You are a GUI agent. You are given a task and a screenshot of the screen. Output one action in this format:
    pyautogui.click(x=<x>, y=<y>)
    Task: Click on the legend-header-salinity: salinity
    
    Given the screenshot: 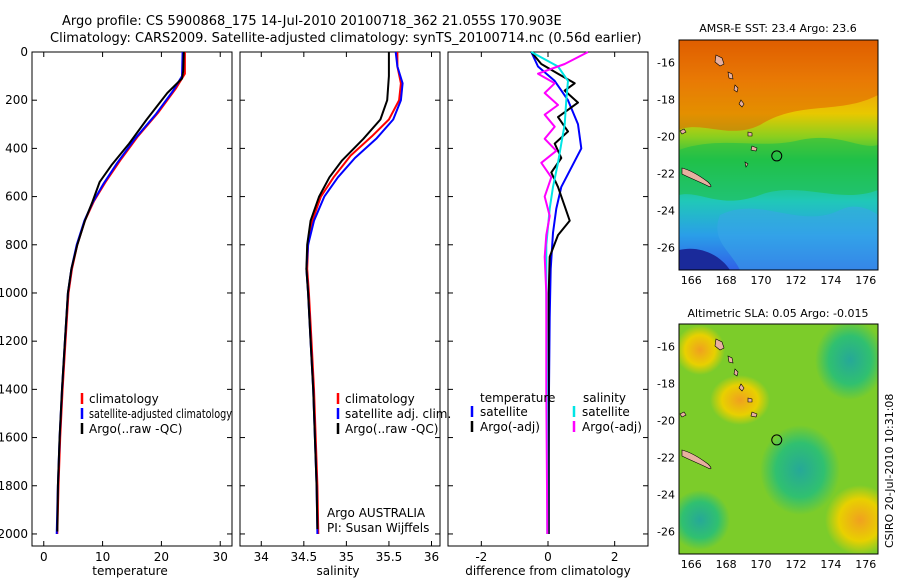 What is the action you would take?
    pyautogui.click(x=604, y=398)
    